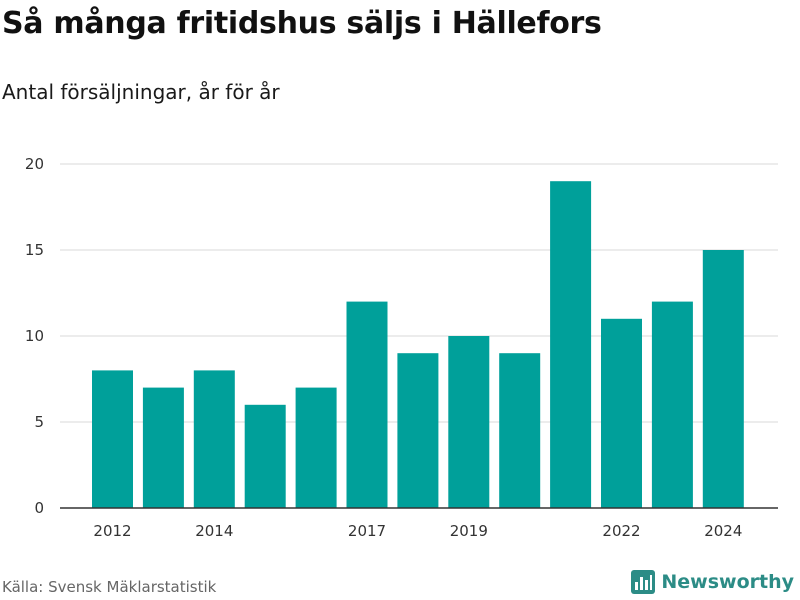 Image resolution: width=800 pixels, height=600 pixels. Describe the element at coordinates (672, 404) in the screenshot. I see `bar-2023` at that location.